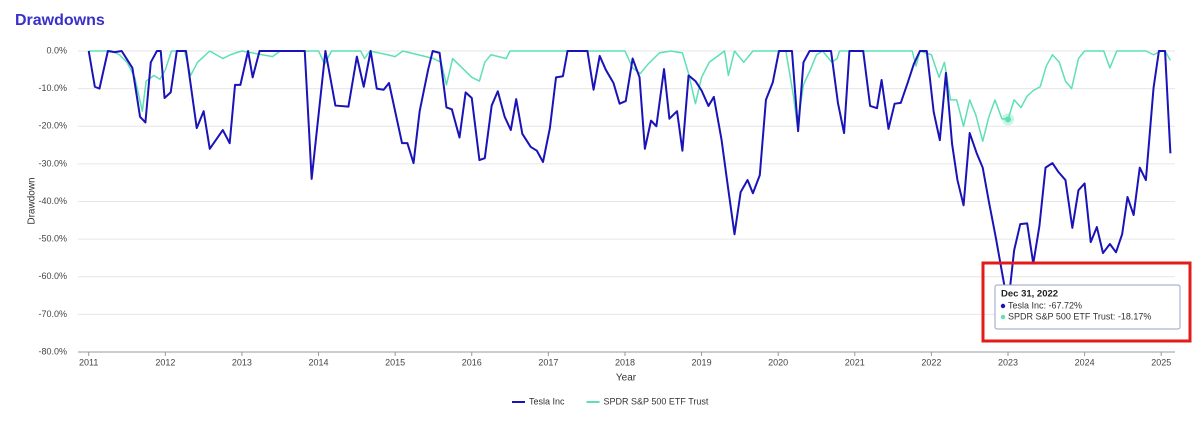 Image resolution: width=1200 pixels, height=421 pixels. I want to click on x-tick-label: 2024, so click(1085, 362).